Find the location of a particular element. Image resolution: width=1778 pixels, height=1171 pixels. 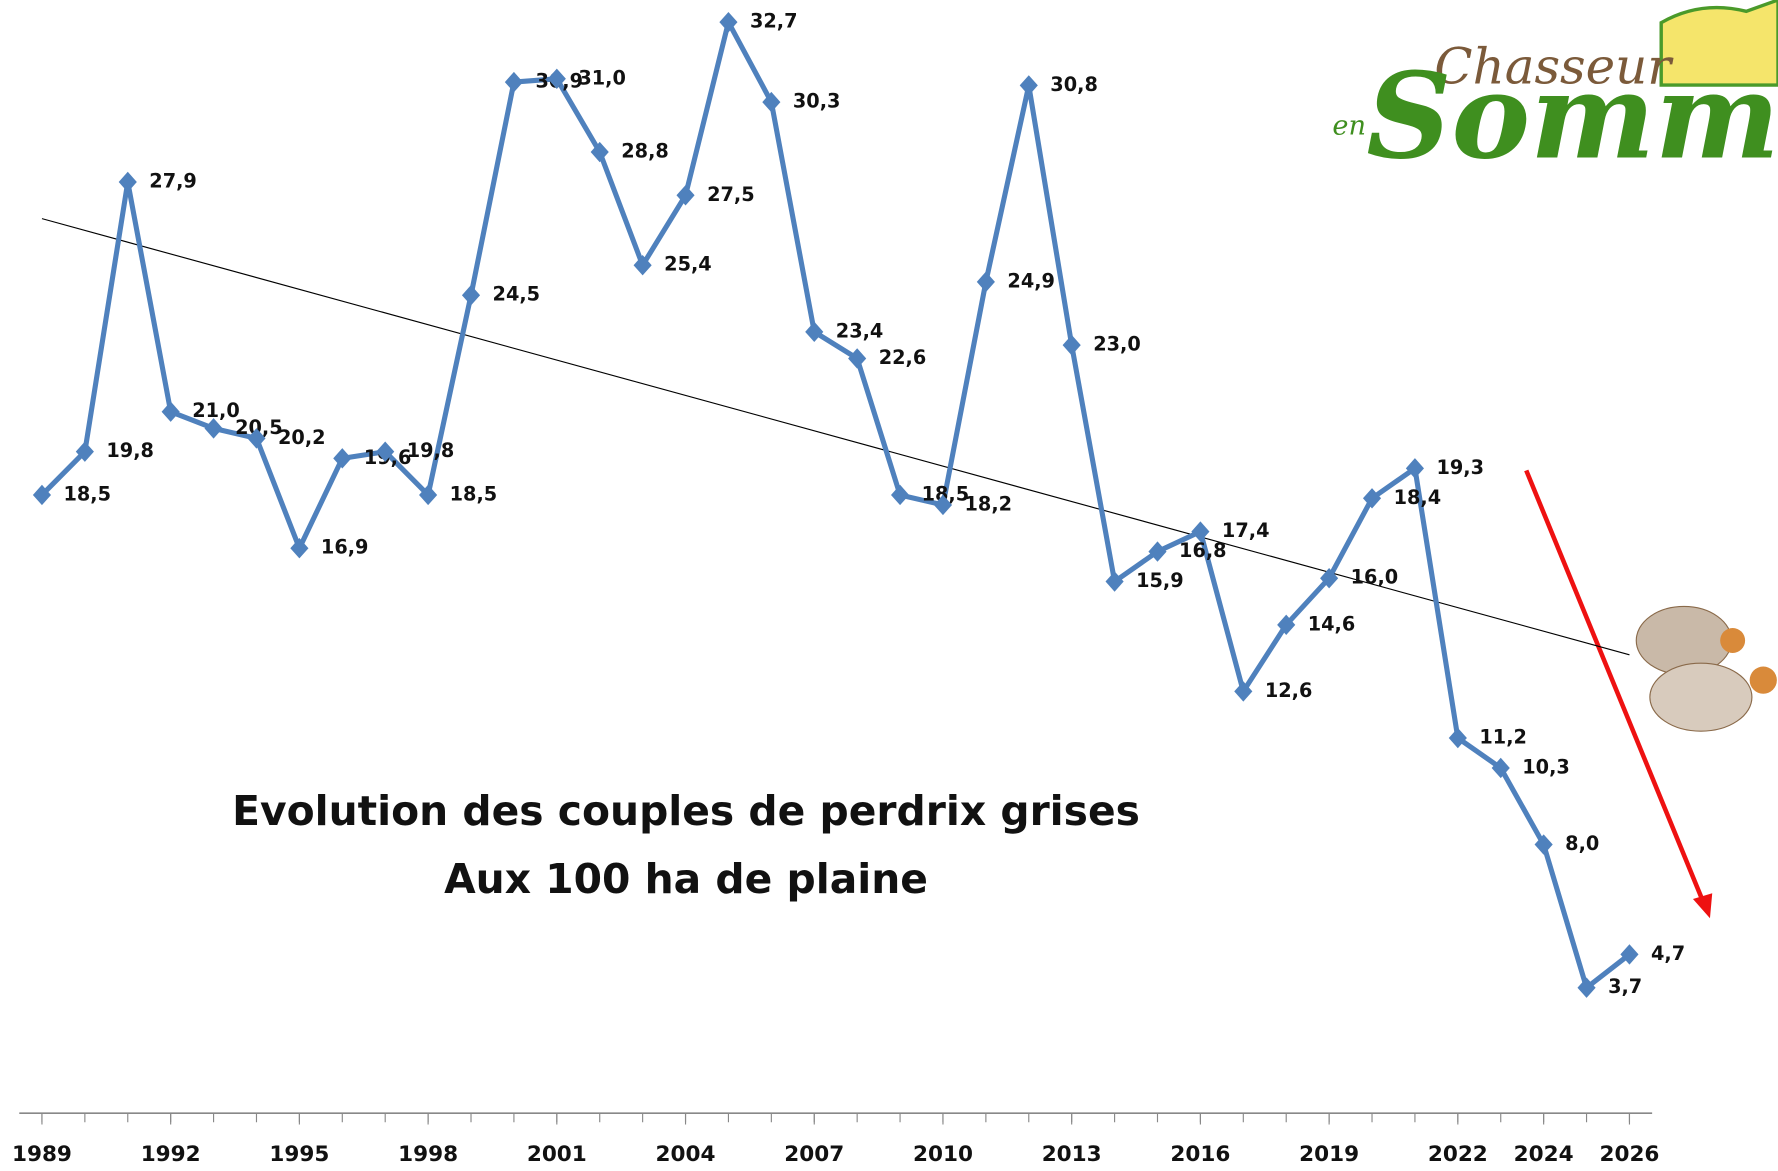

data-label: 24,9 is located at coordinates (1031, 280).